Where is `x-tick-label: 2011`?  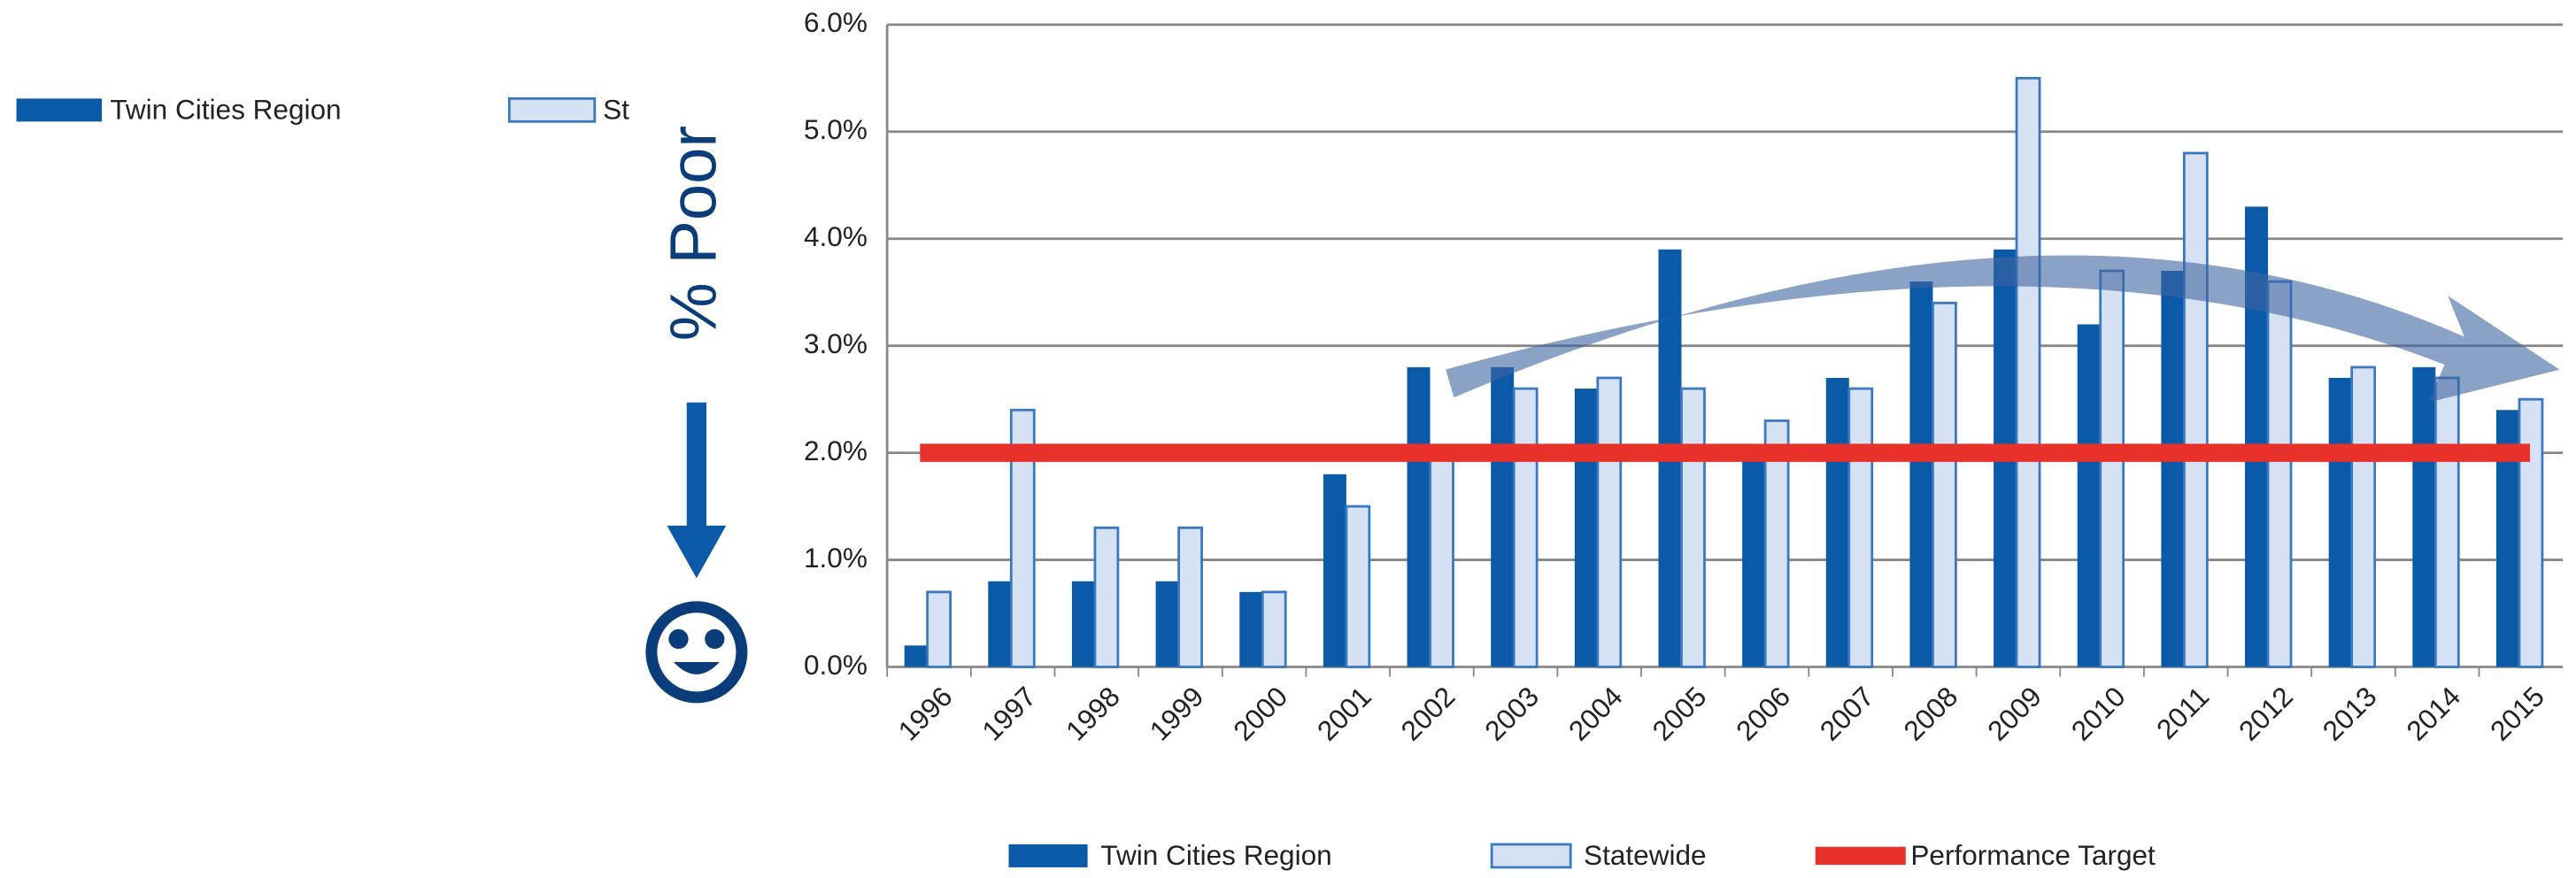
x-tick-label: 2011 is located at coordinates (2182, 713).